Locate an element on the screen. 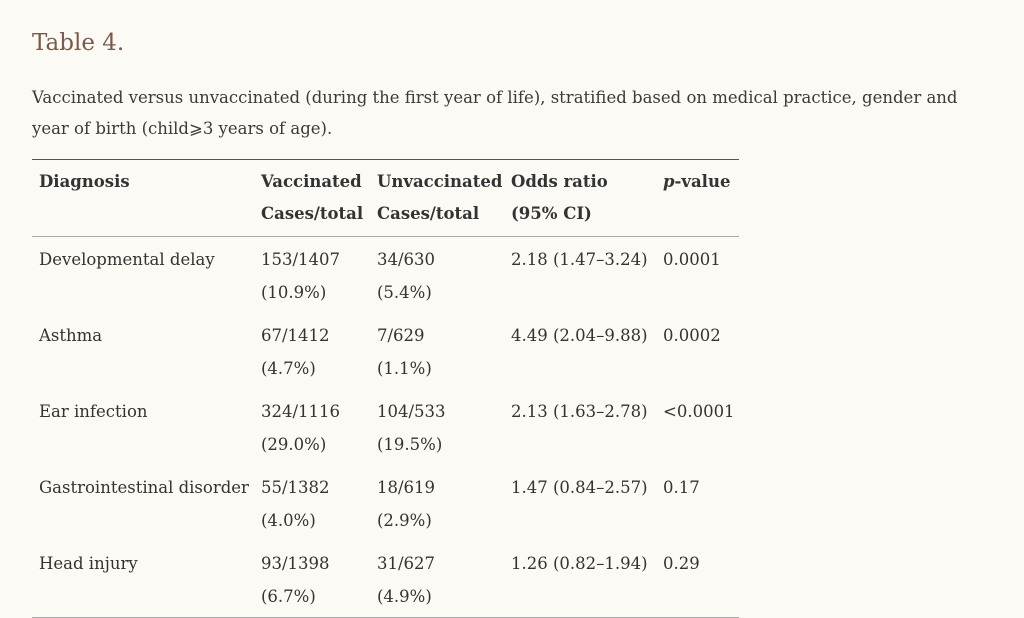 The image size is (1024, 618). cell-odds-ratio: 2.18 (1.47–3.24) is located at coordinates (579, 259).